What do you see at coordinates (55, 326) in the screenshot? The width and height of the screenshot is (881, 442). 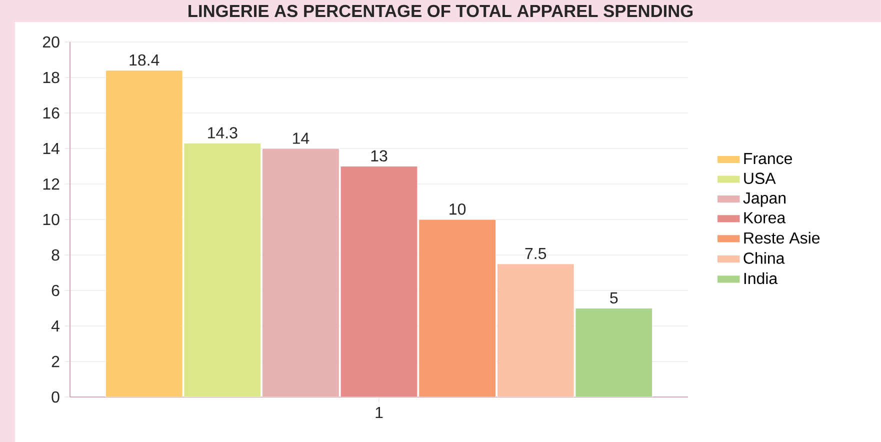 I see `y-tick-label: 4` at bounding box center [55, 326].